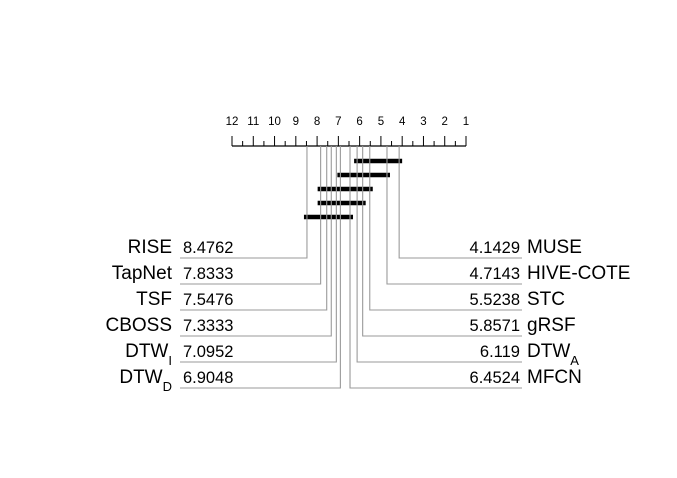  Describe the element at coordinates (553, 354) in the screenshot. I see `method-name: DTWA` at that location.